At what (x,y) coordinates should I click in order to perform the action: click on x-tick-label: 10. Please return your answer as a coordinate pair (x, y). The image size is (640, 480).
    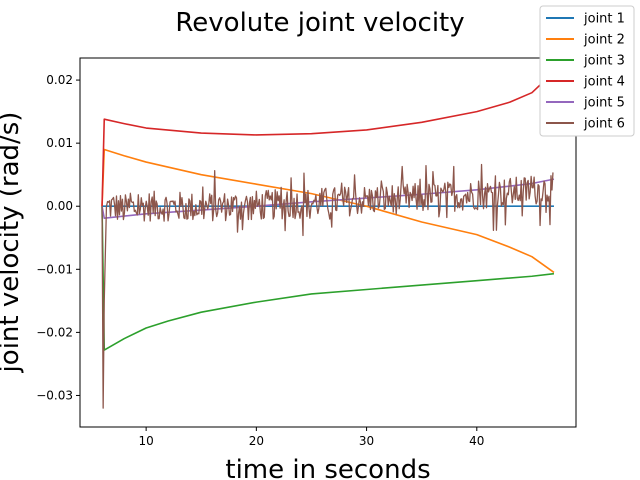
    Looking at the image, I should click on (145, 441).